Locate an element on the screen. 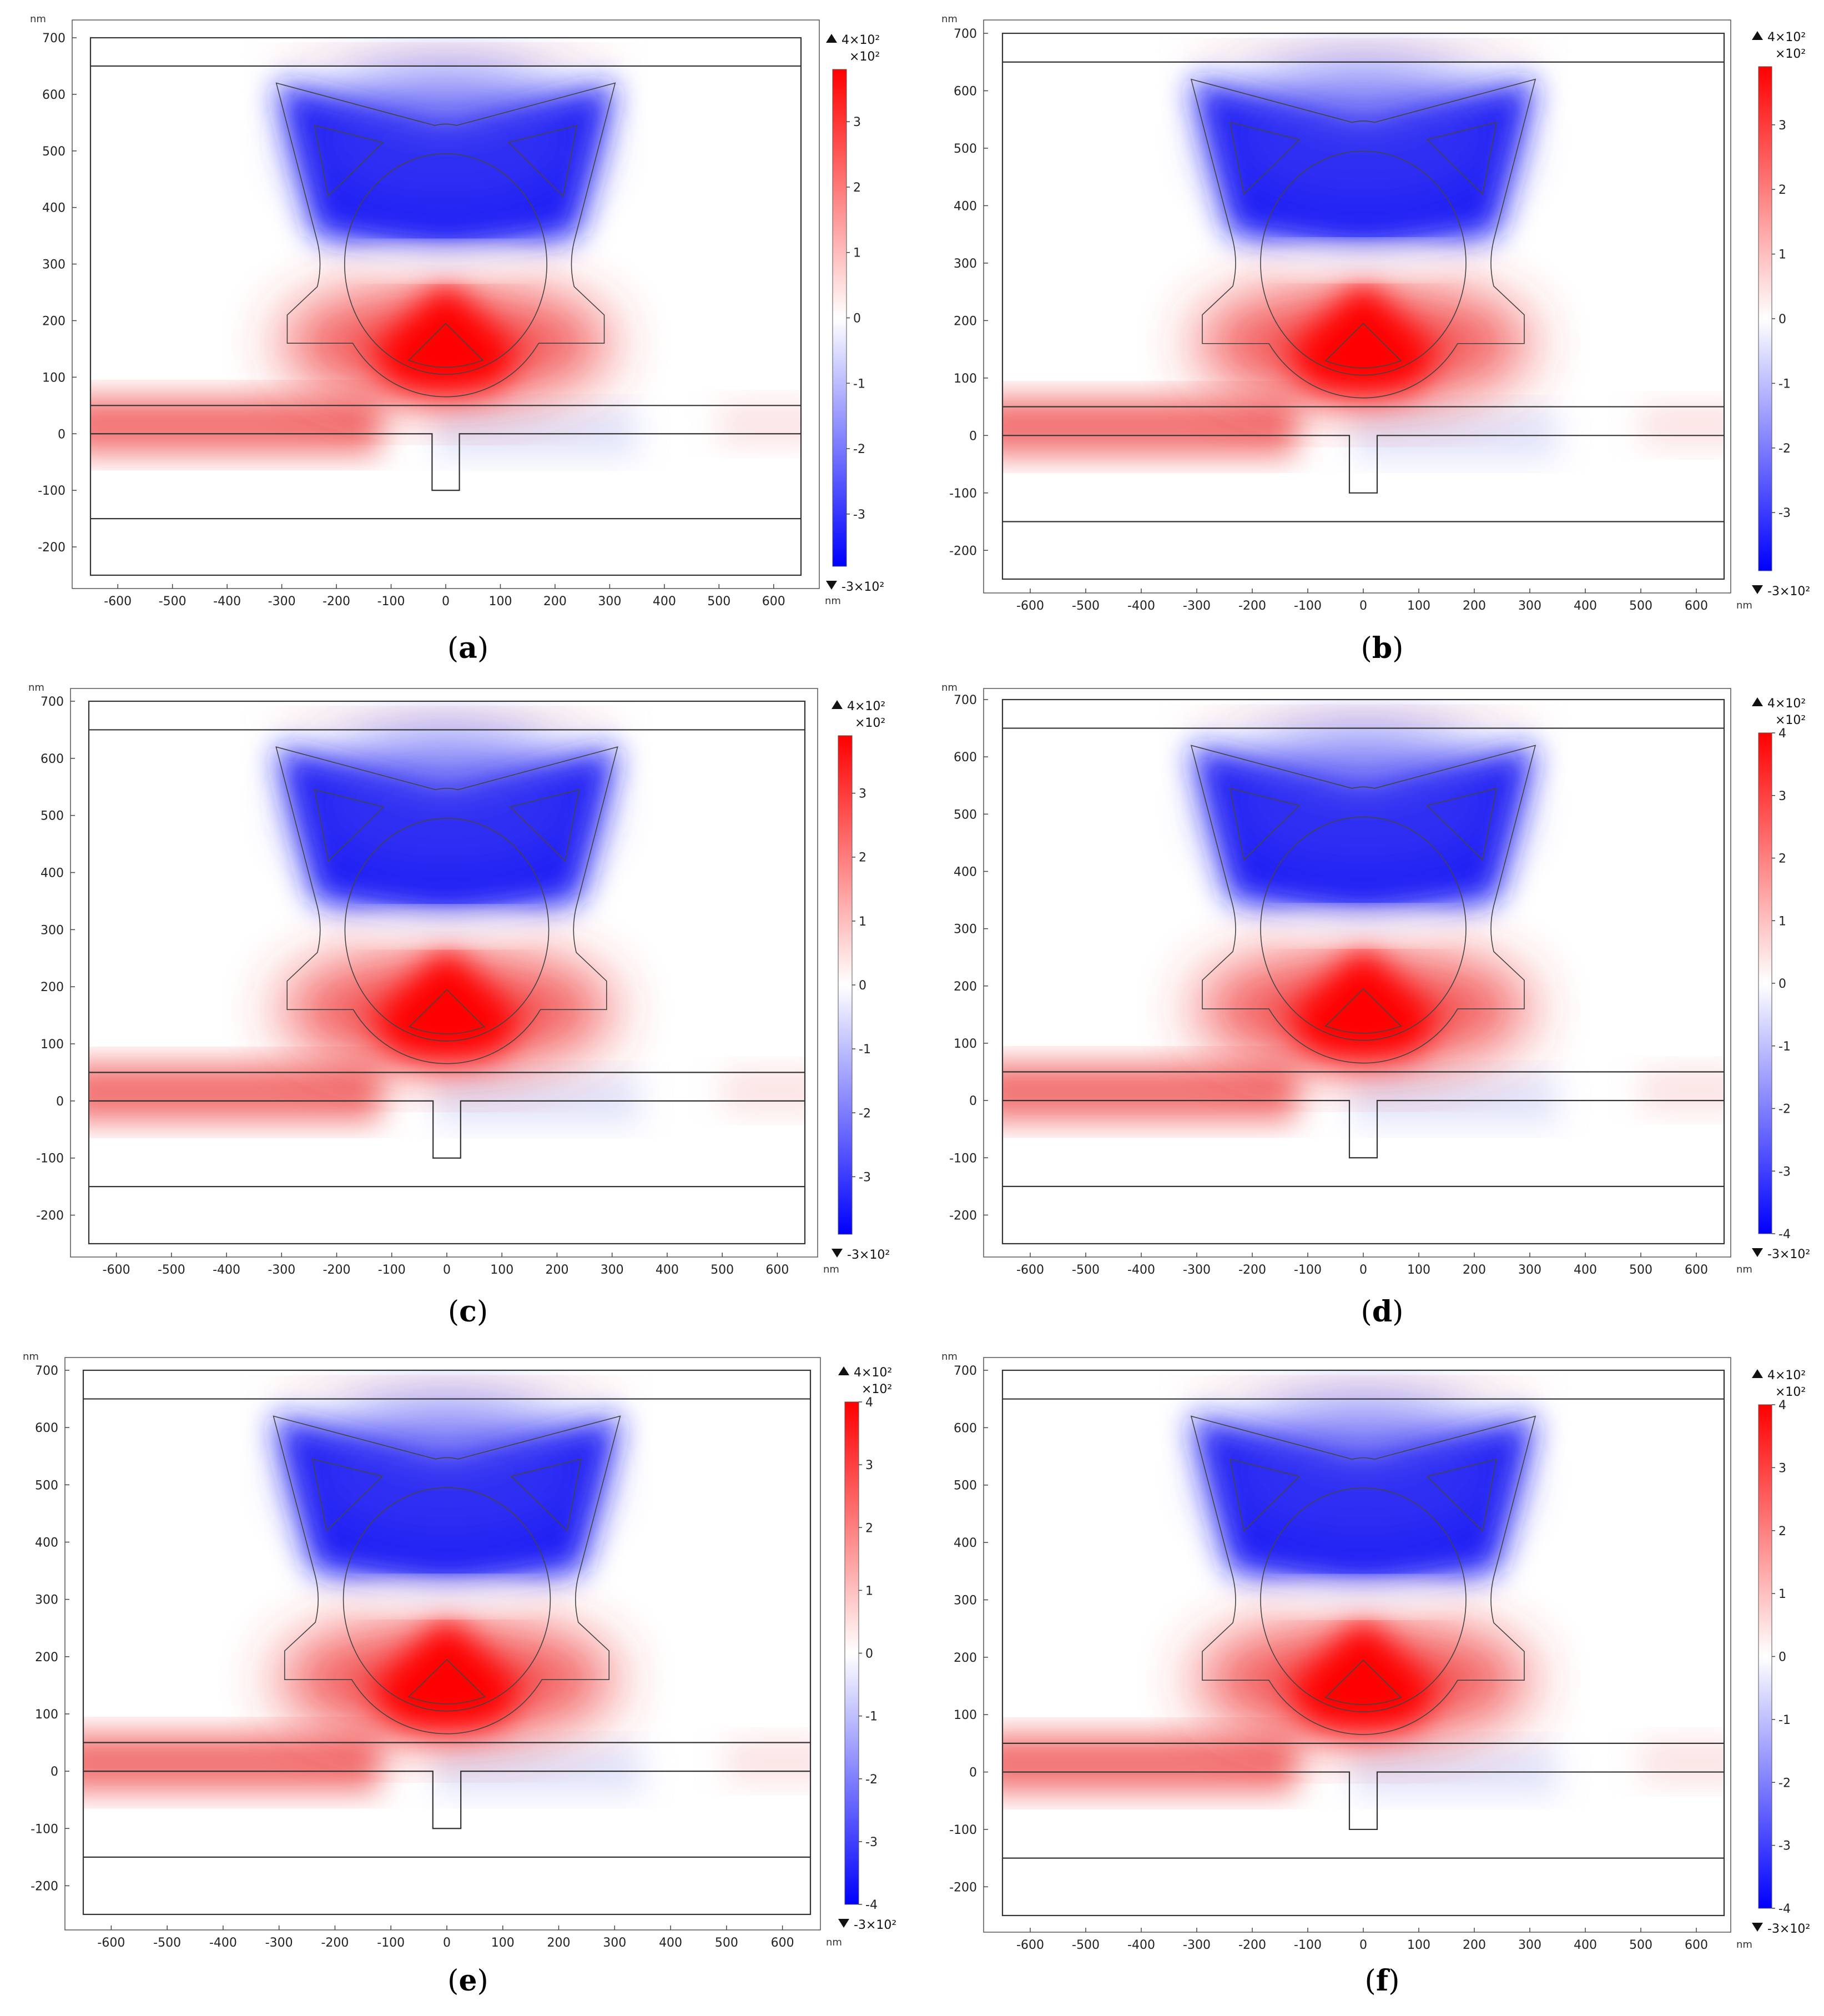 The width and height of the screenshot is (1824, 2016). y-tick-label: -100 is located at coordinates (963, 494).